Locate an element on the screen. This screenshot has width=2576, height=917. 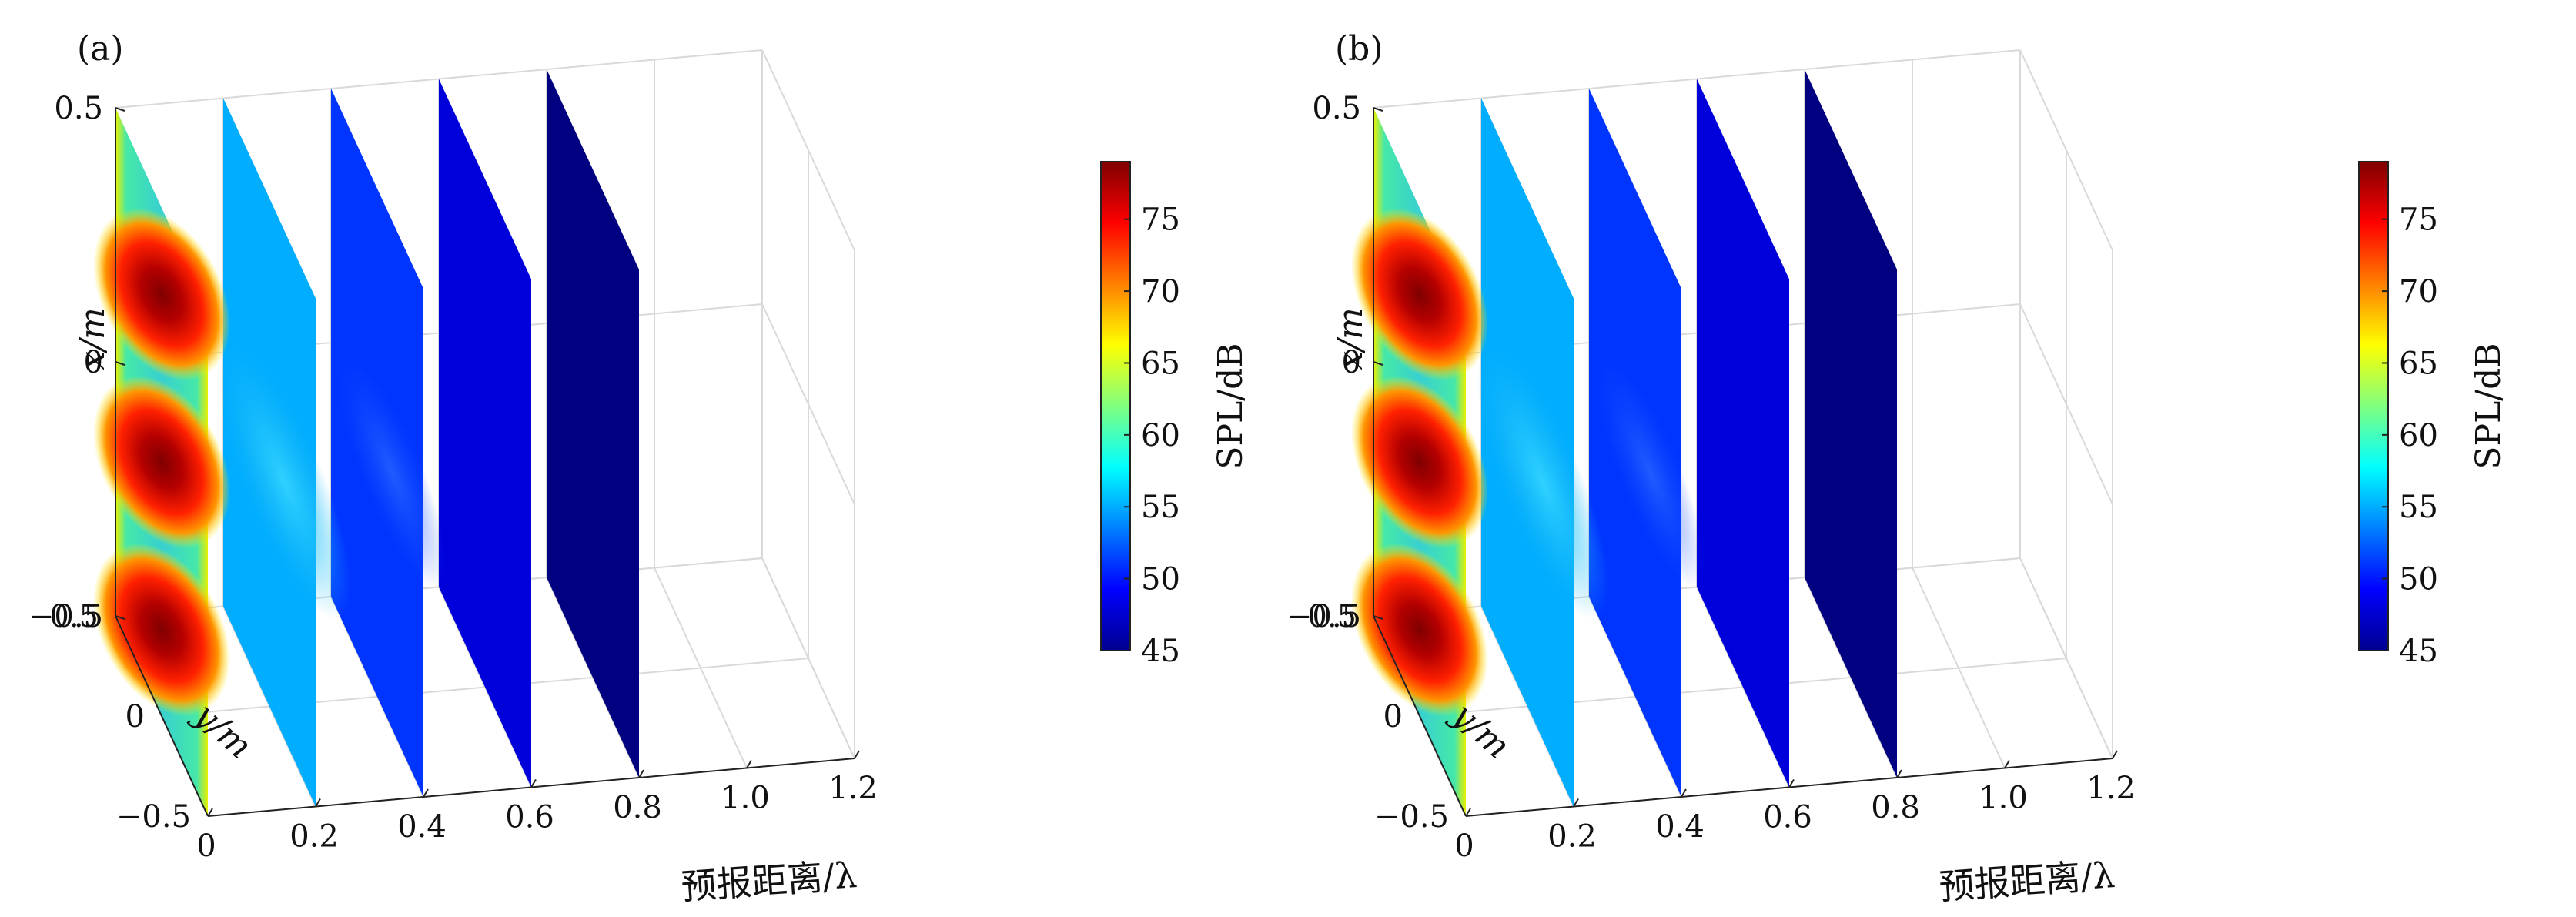
panel-label: (a) is located at coordinates (100, 49).